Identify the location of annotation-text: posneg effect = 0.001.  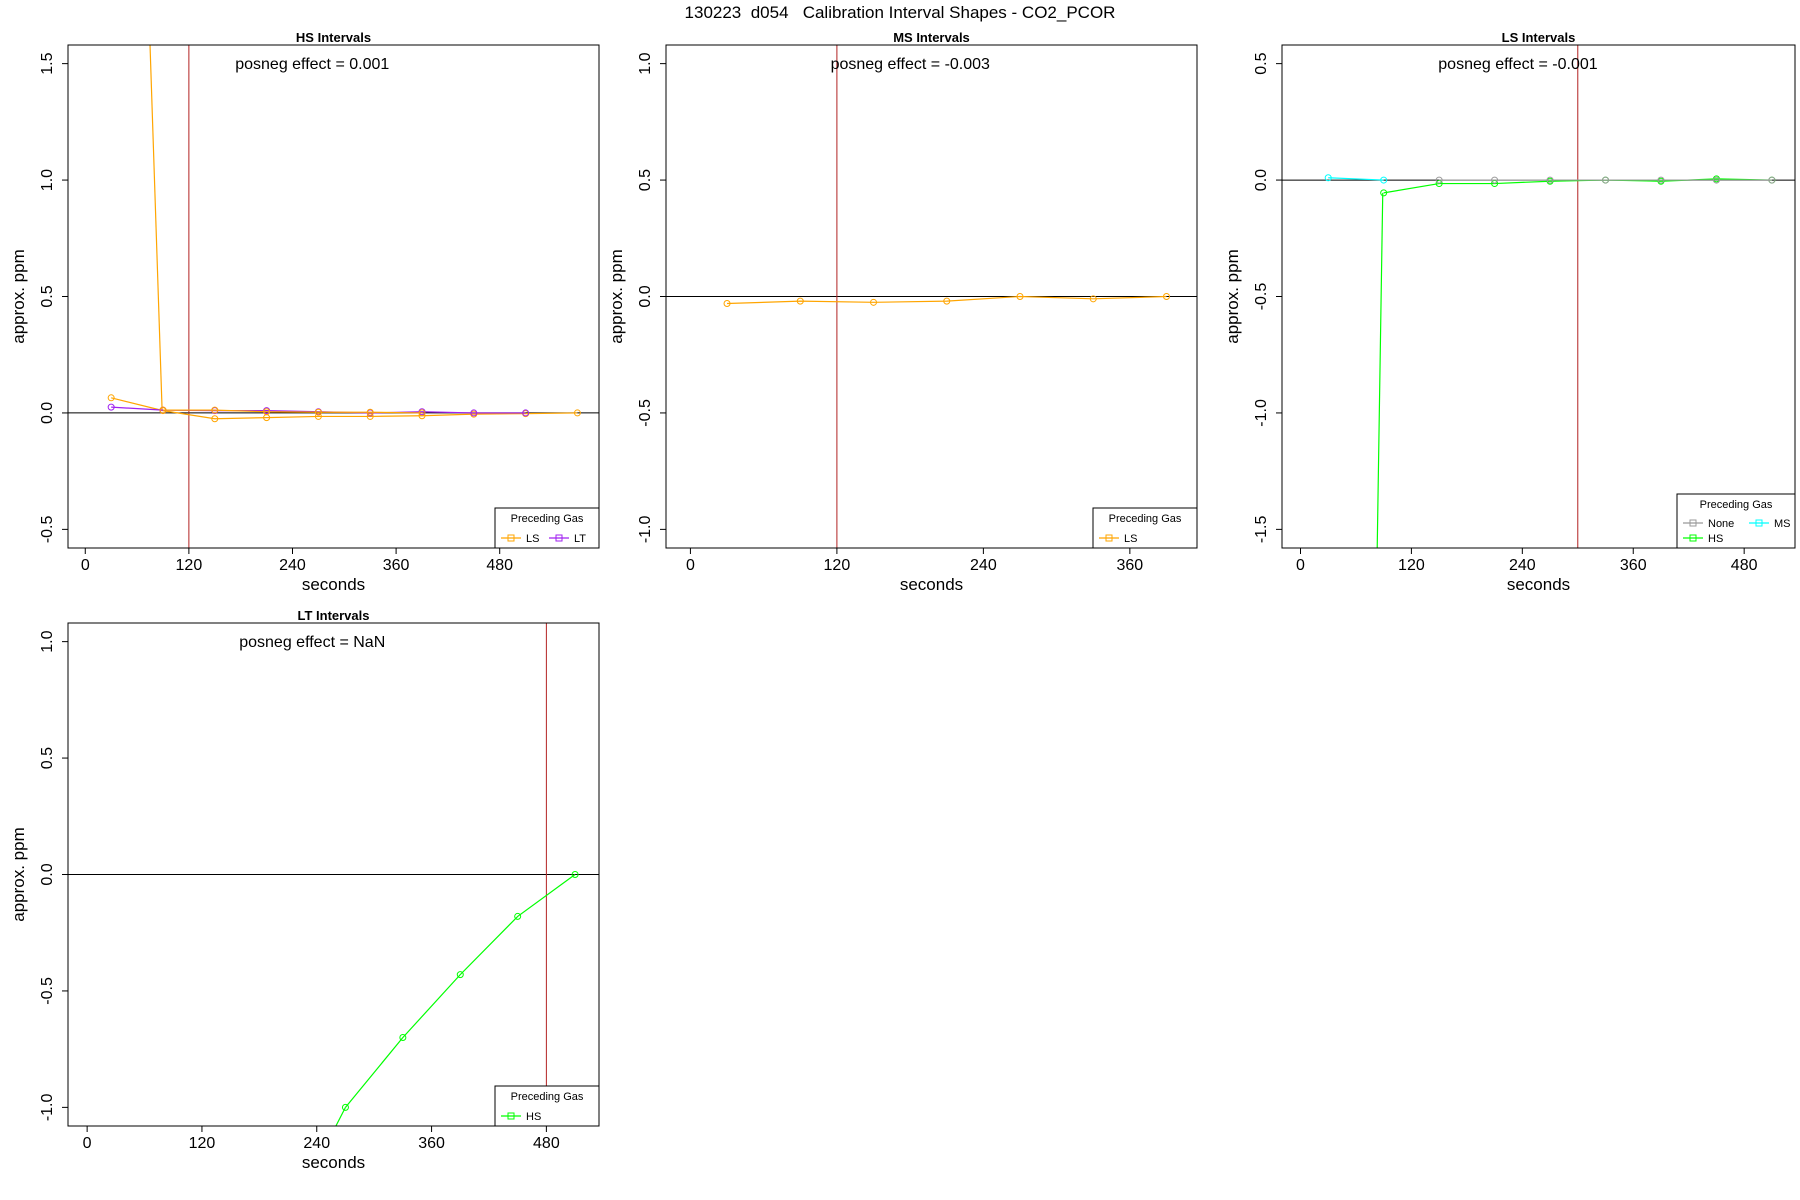
(312, 64).